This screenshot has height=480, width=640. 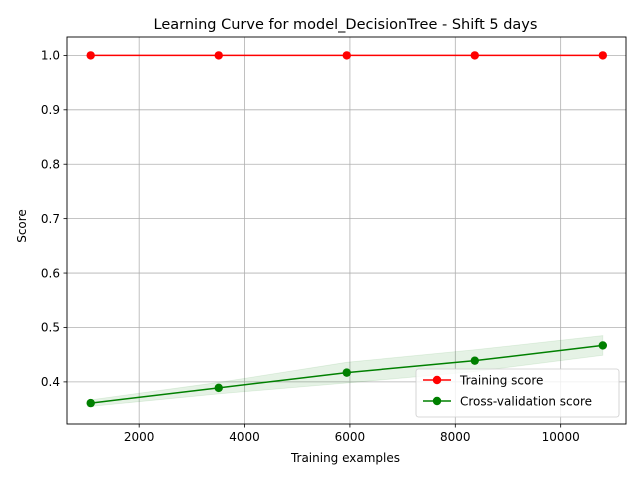 I want to click on y-tick-label: 0.9, so click(x=50, y=110).